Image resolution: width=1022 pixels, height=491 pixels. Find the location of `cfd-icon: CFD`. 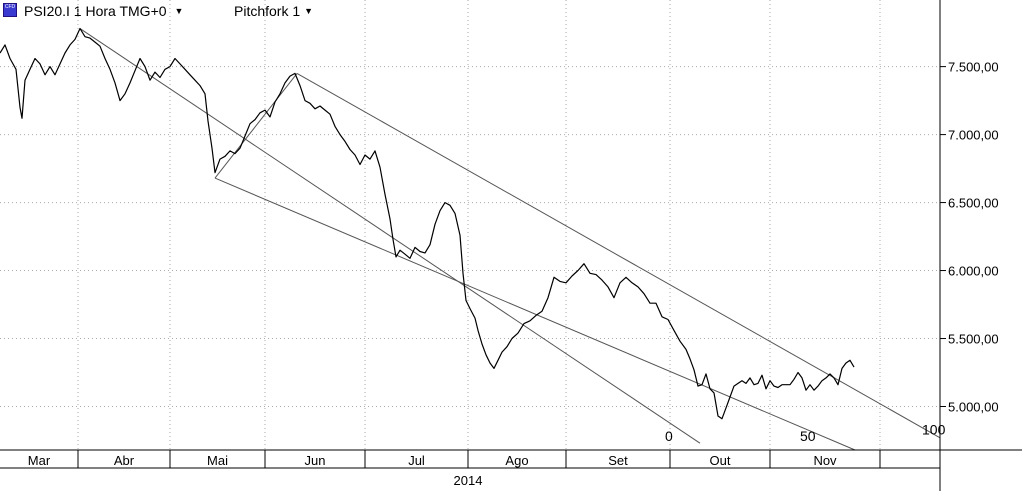

cfd-icon: CFD is located at coordinates (10, 10).